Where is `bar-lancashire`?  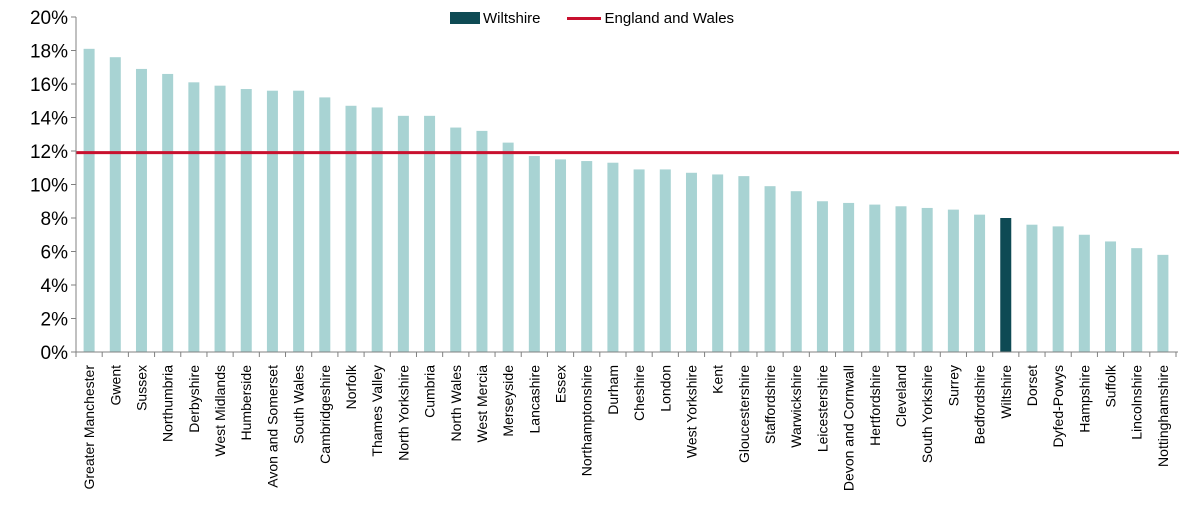 bar-lancashire is located at coordinates (534, 254).